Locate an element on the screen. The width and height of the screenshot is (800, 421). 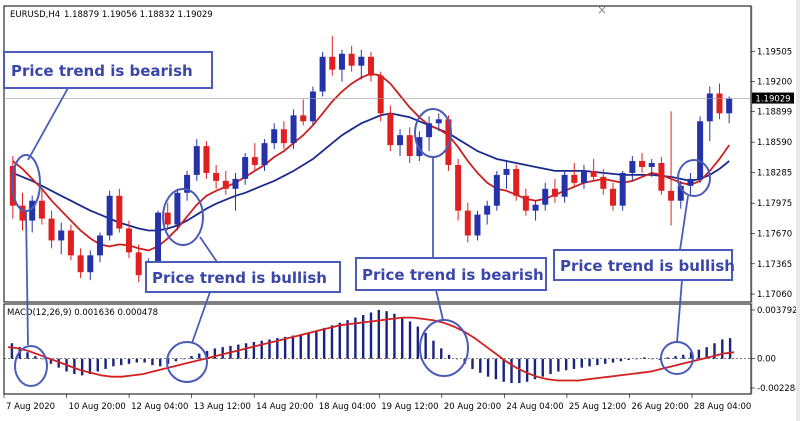
time-tick-label: 20 Aug 20:00 is located at coordinates (472, 407).